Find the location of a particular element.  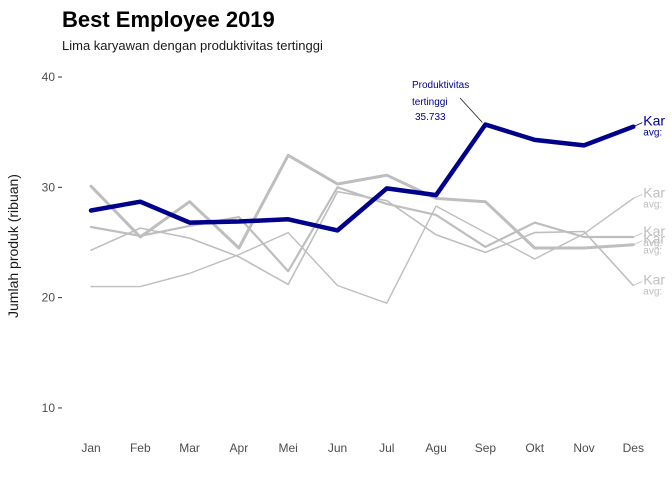

annotation-leader is located at coordinates (471, 110).